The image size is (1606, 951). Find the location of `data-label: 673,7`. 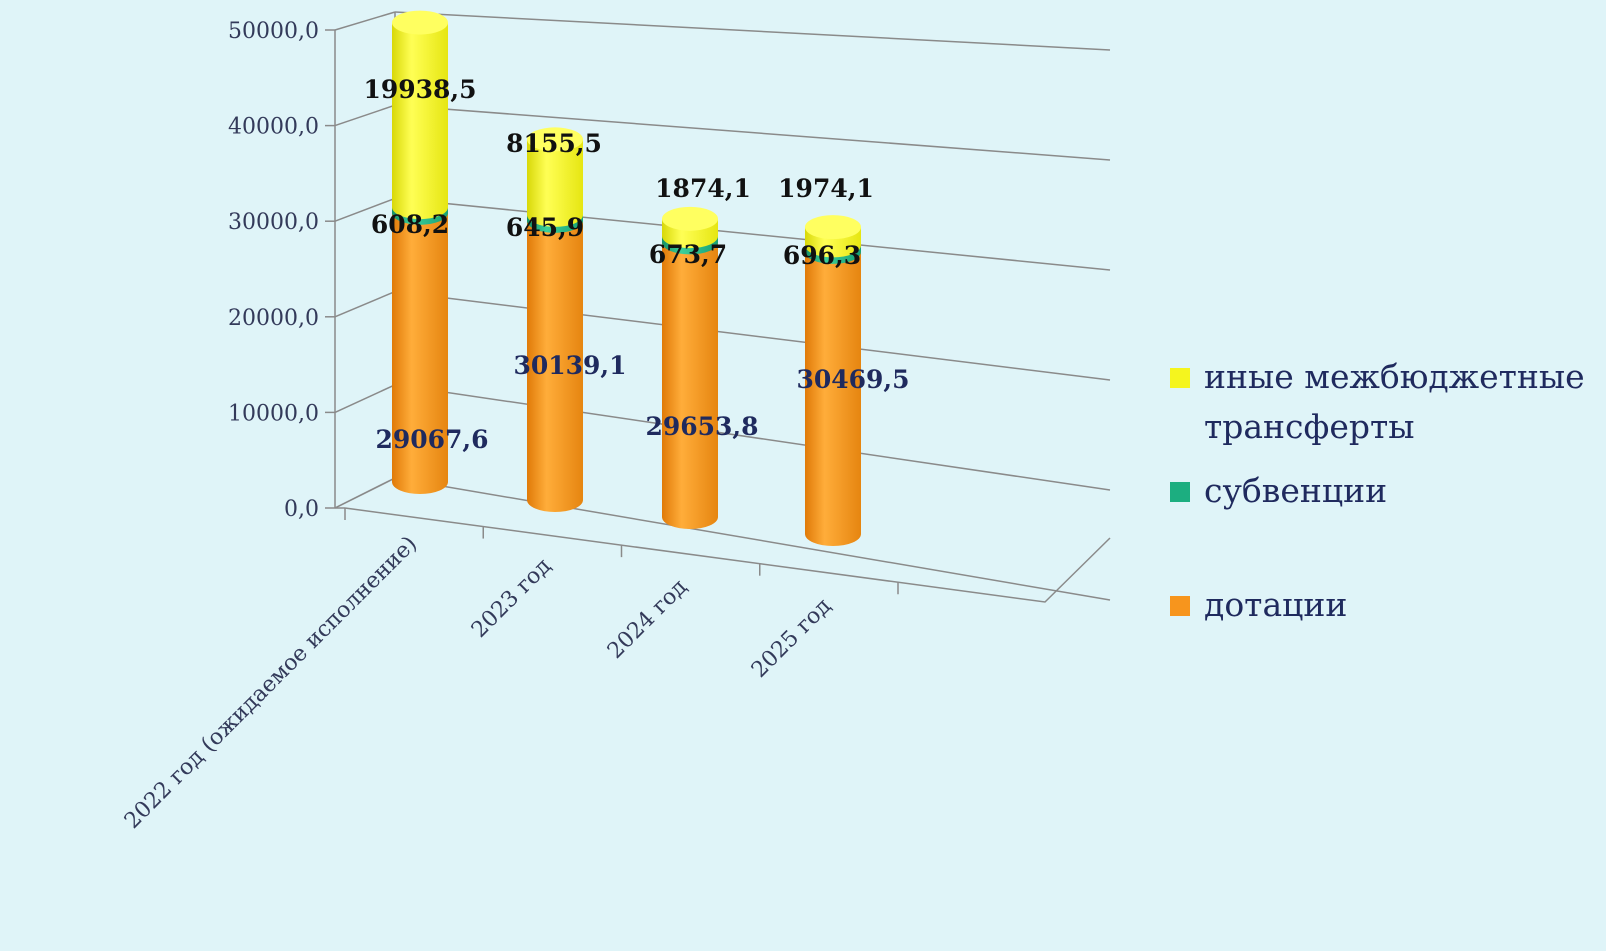

data-label: 673,7 is located at coordinates (688, 254).